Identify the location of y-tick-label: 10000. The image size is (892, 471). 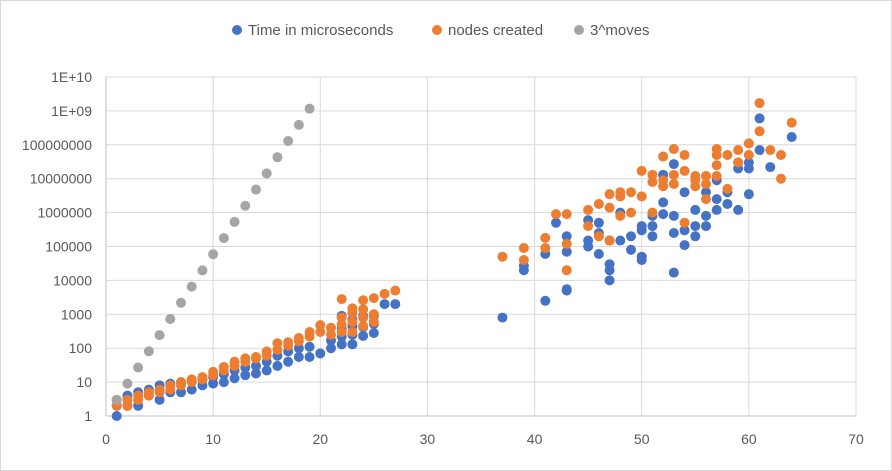
(72, 280).